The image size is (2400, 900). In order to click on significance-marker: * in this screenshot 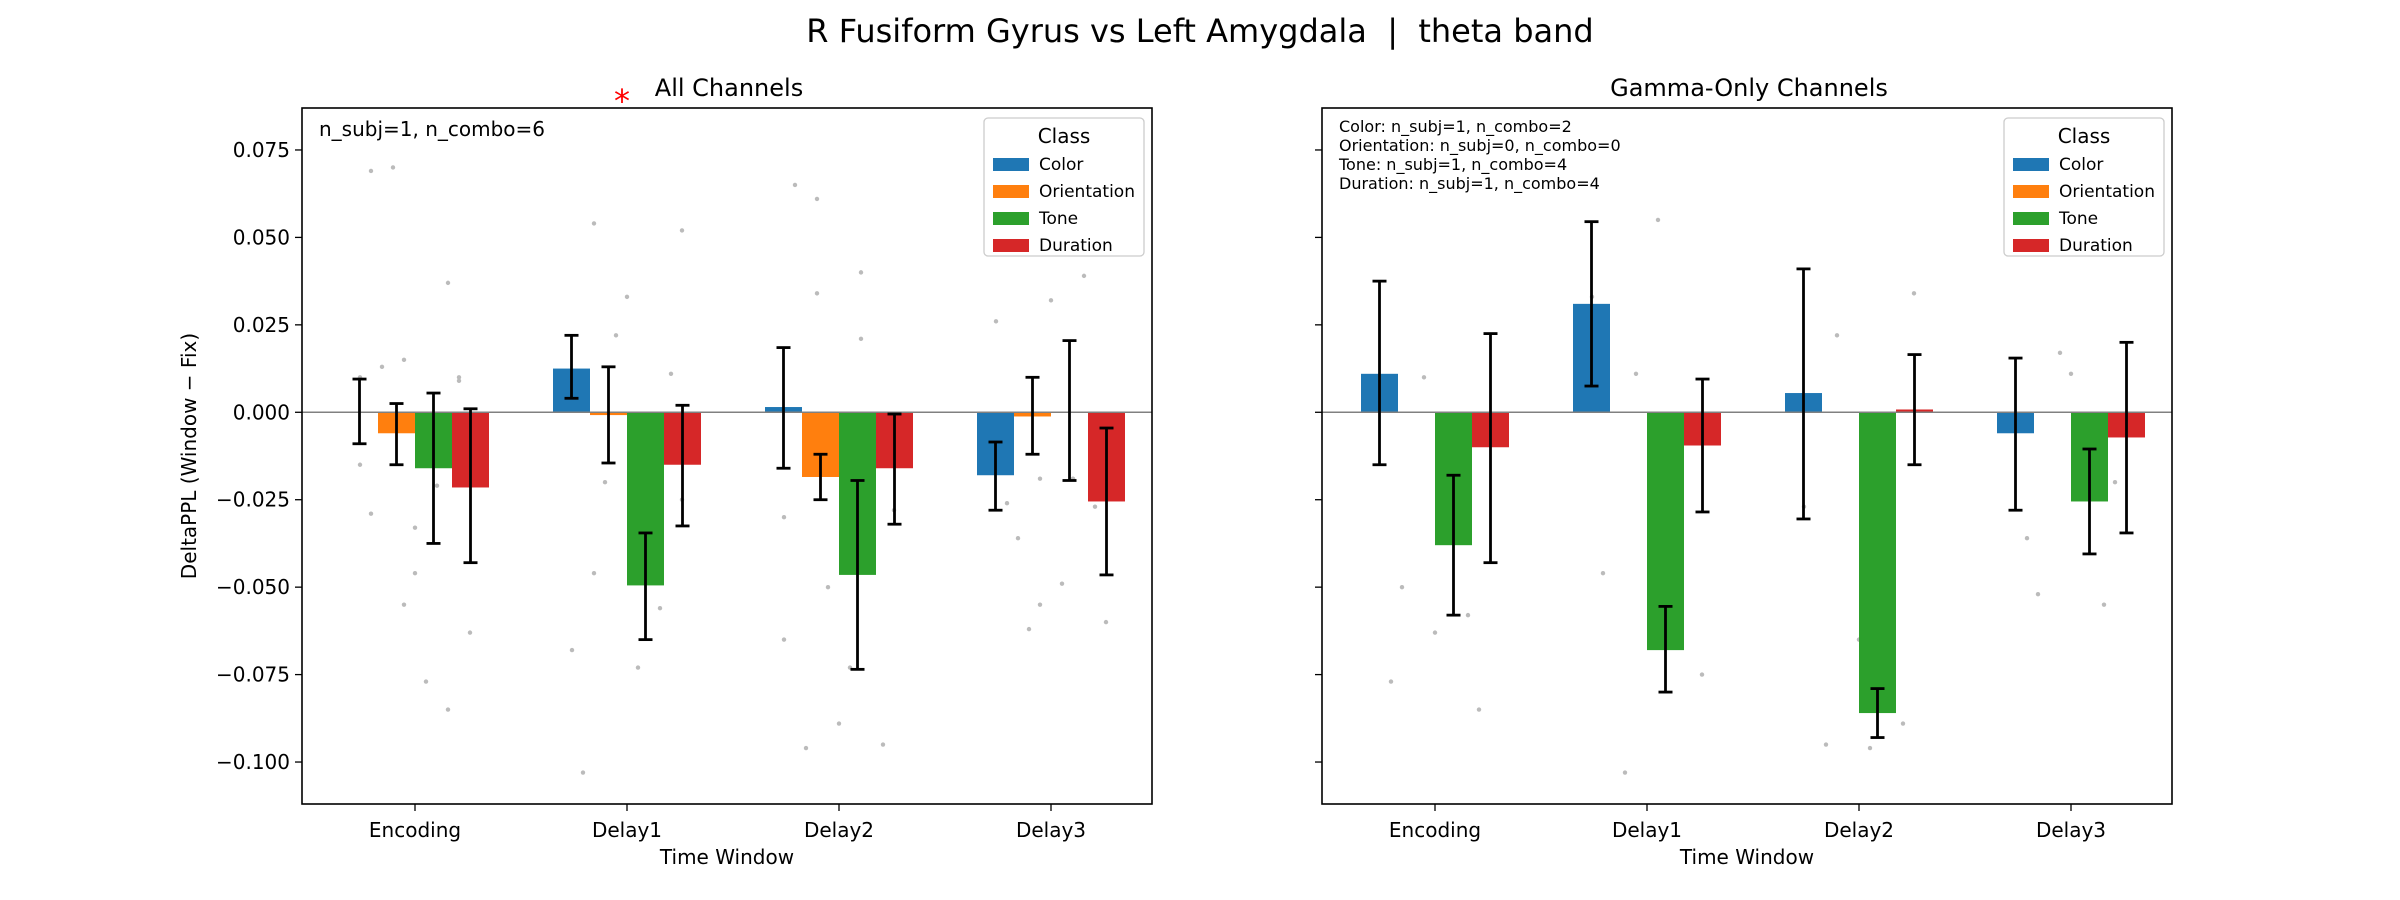, I will do `click(622, 101)`.